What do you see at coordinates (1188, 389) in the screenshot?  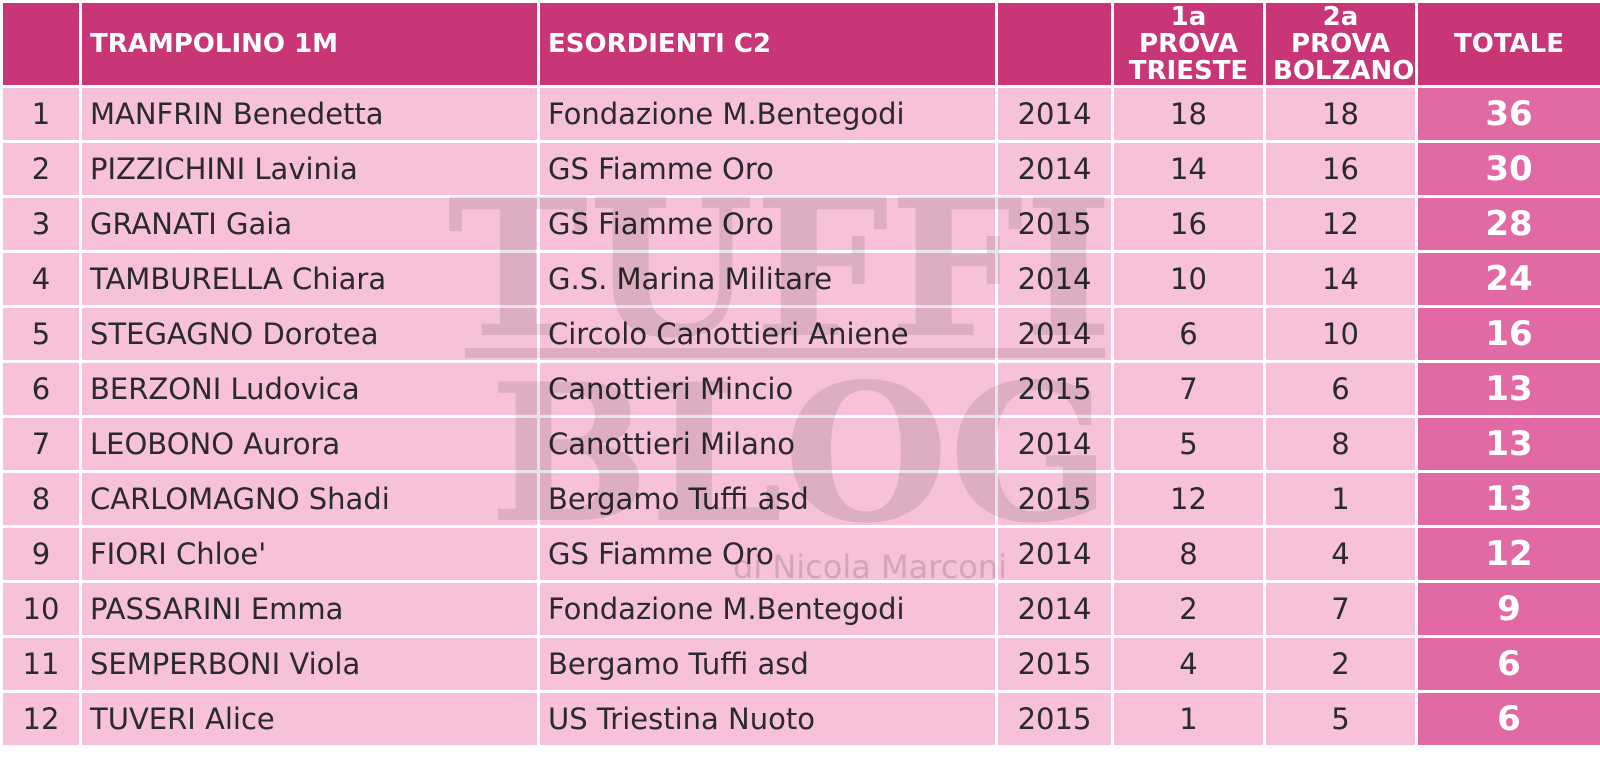 I see `row-score-trieste: 7` at bounding box center [1188, 389].